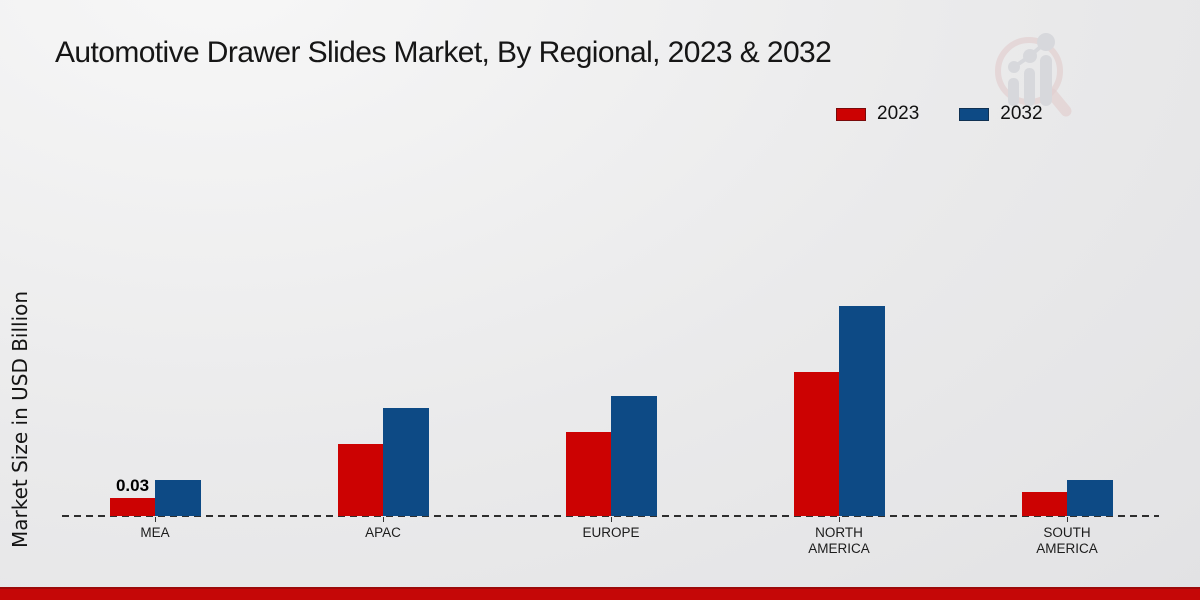  What do you see at coordinates (1021, 113) in the screenshot?
I see `legend-label-2032: 2032` at bounding box center [1021, 113].